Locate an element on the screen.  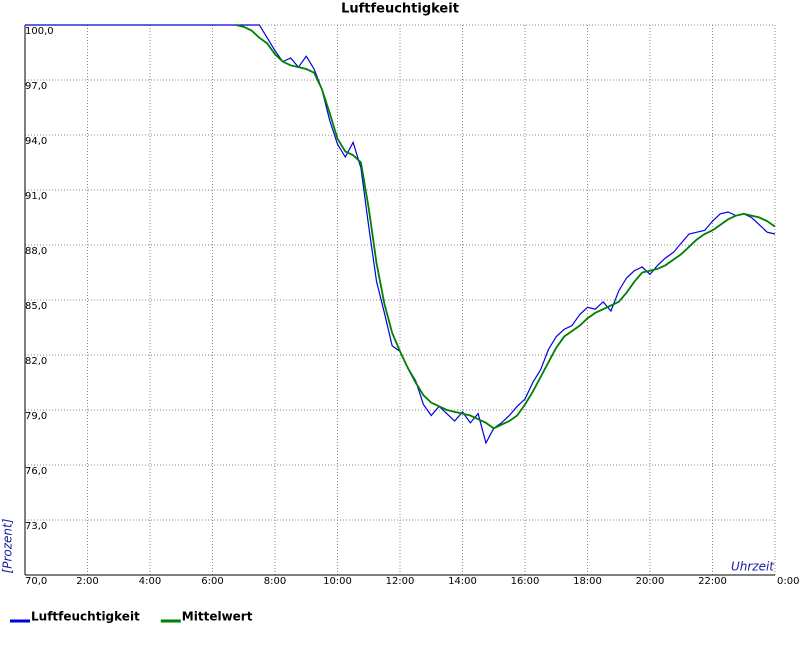
y-tick-label: 70,0 is located at coordinates (36, 581).